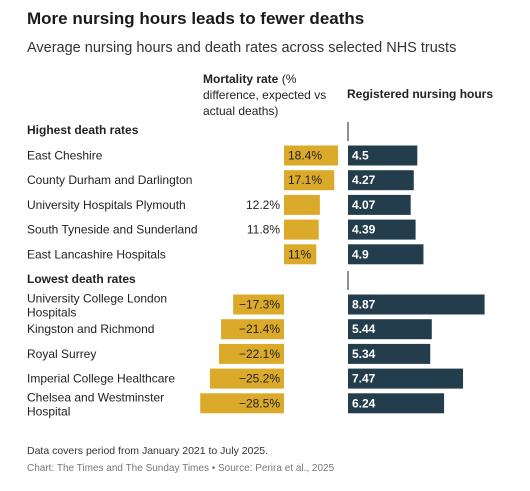 This screenshot has height=491, width=530. I want to click on hours-value-label: 8.87, so click(364, 305).